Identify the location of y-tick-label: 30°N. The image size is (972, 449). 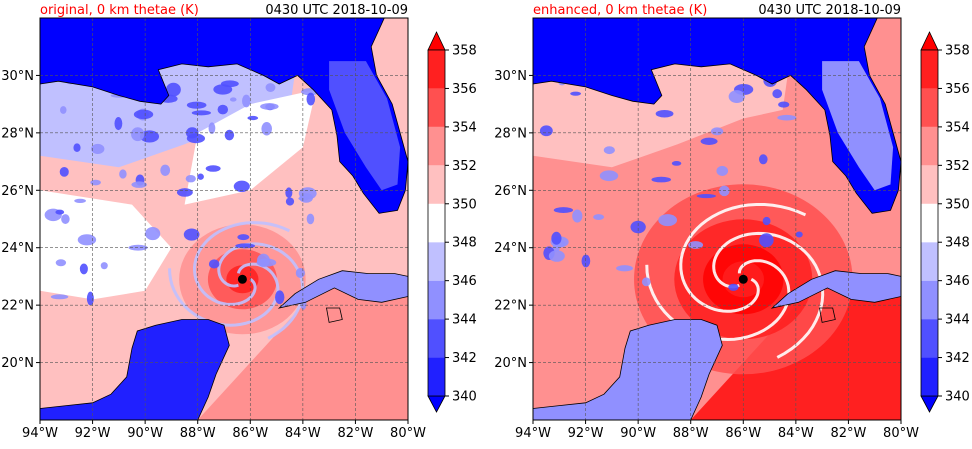
(17, 76).